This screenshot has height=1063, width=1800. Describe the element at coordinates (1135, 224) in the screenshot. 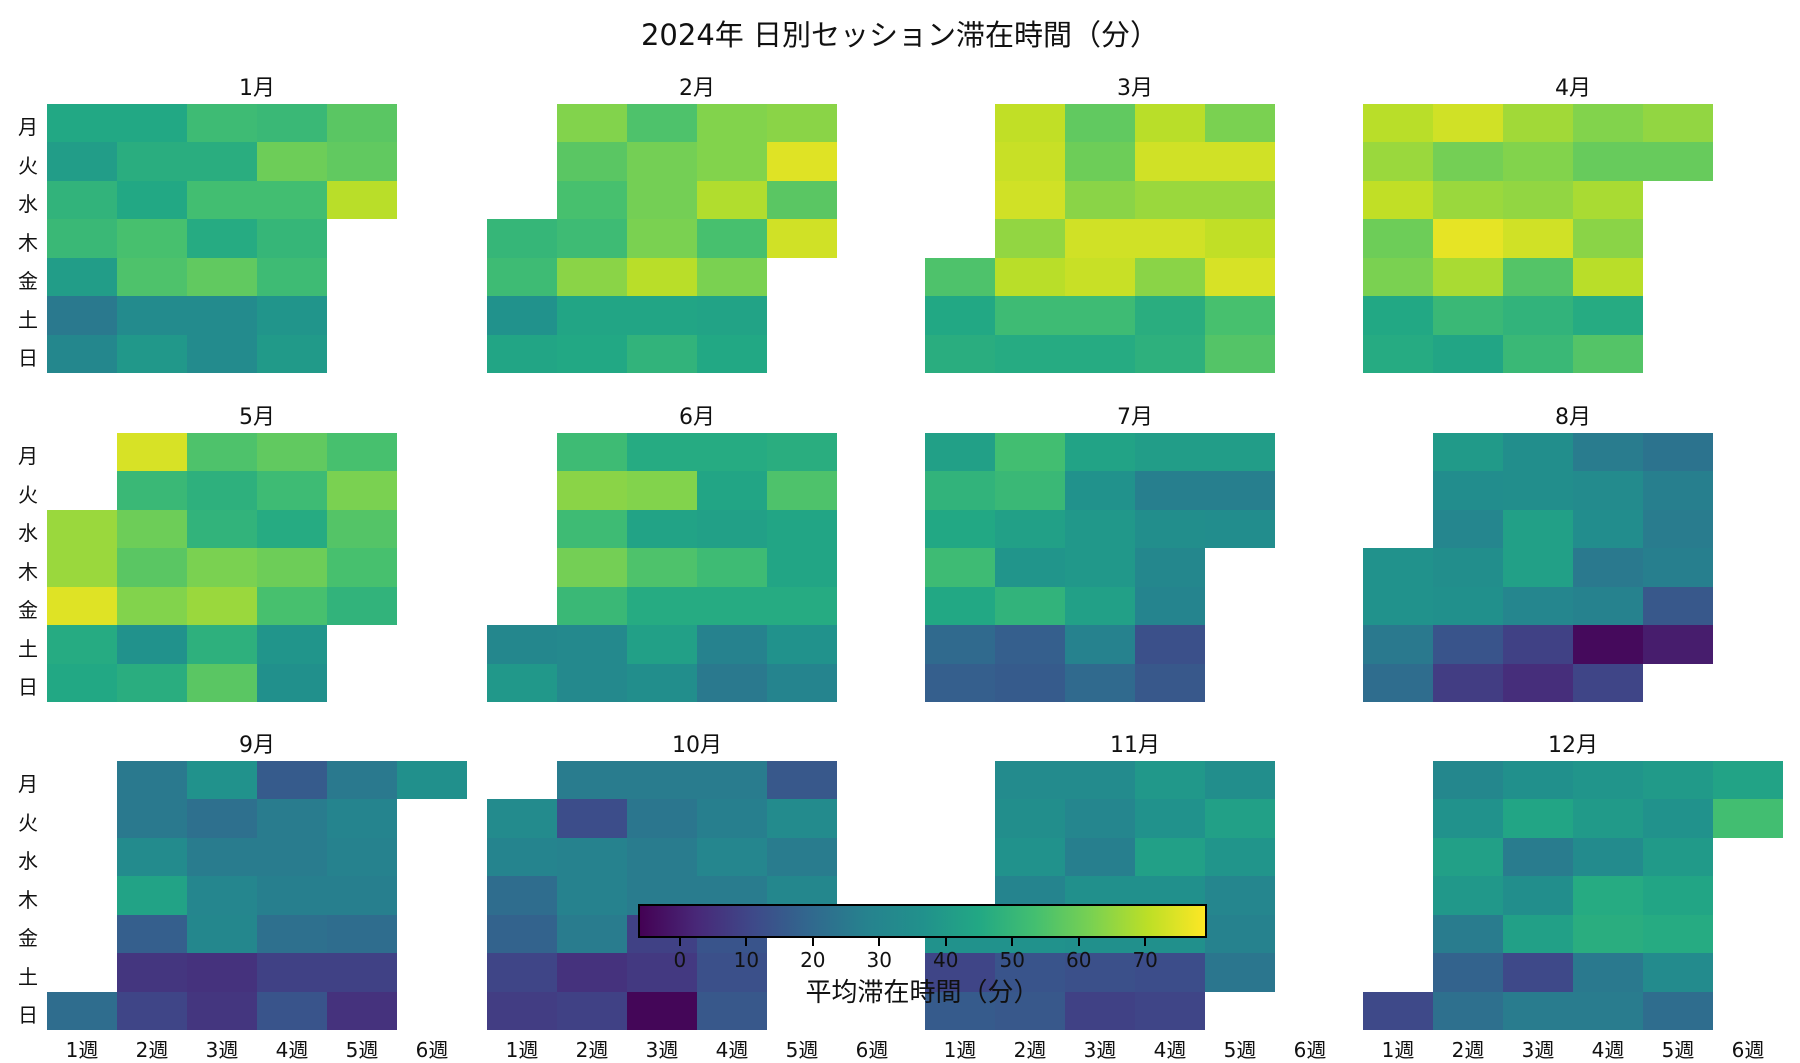

I see `month-panel-3月: 3月` at that location.